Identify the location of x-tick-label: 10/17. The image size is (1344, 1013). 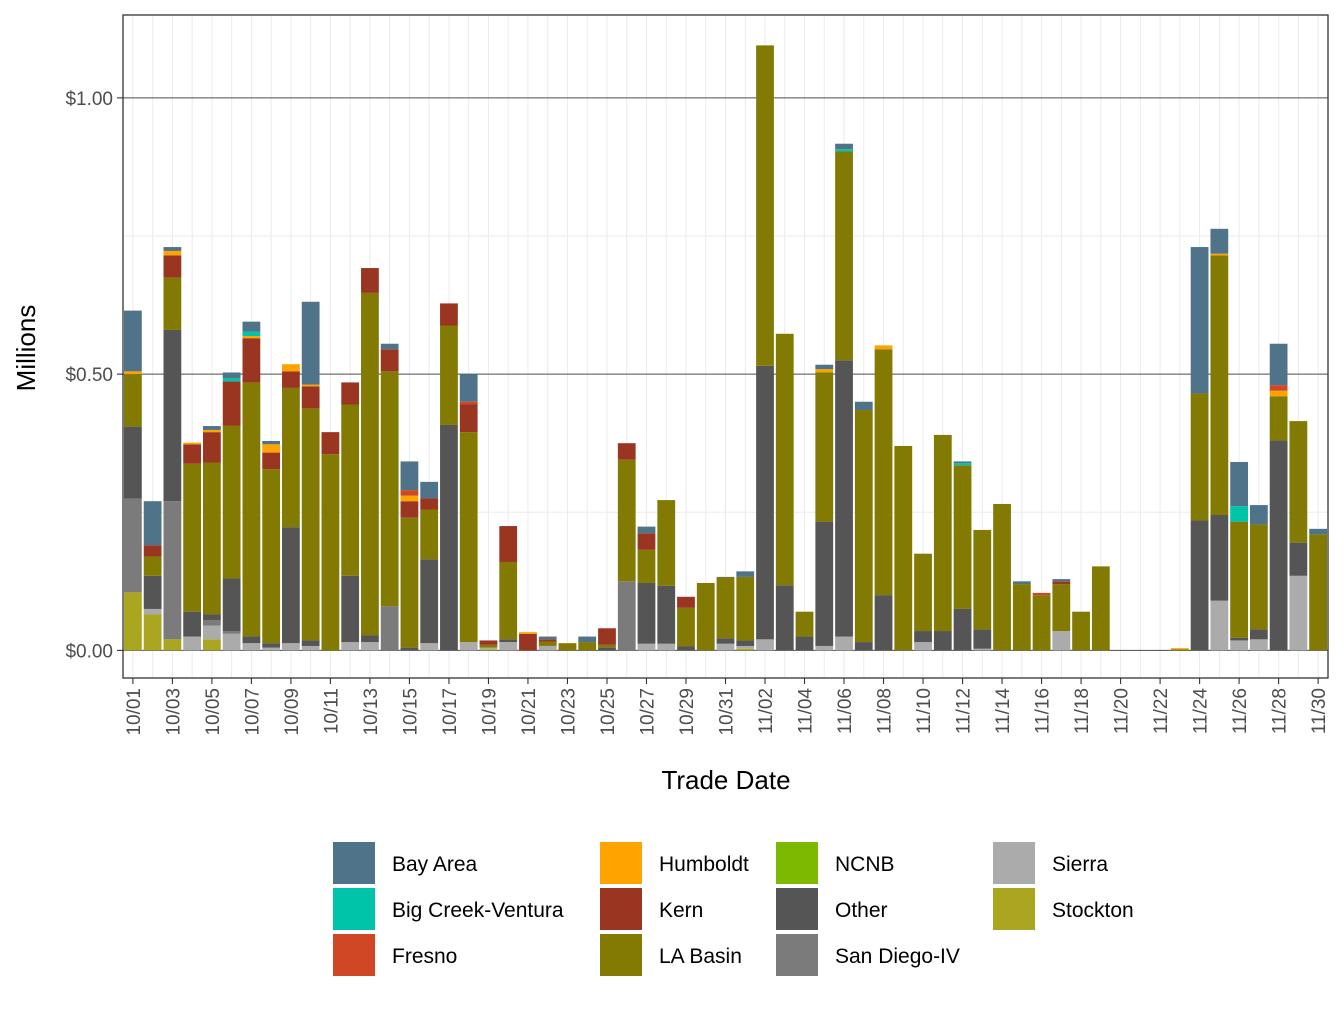
(450, 712).